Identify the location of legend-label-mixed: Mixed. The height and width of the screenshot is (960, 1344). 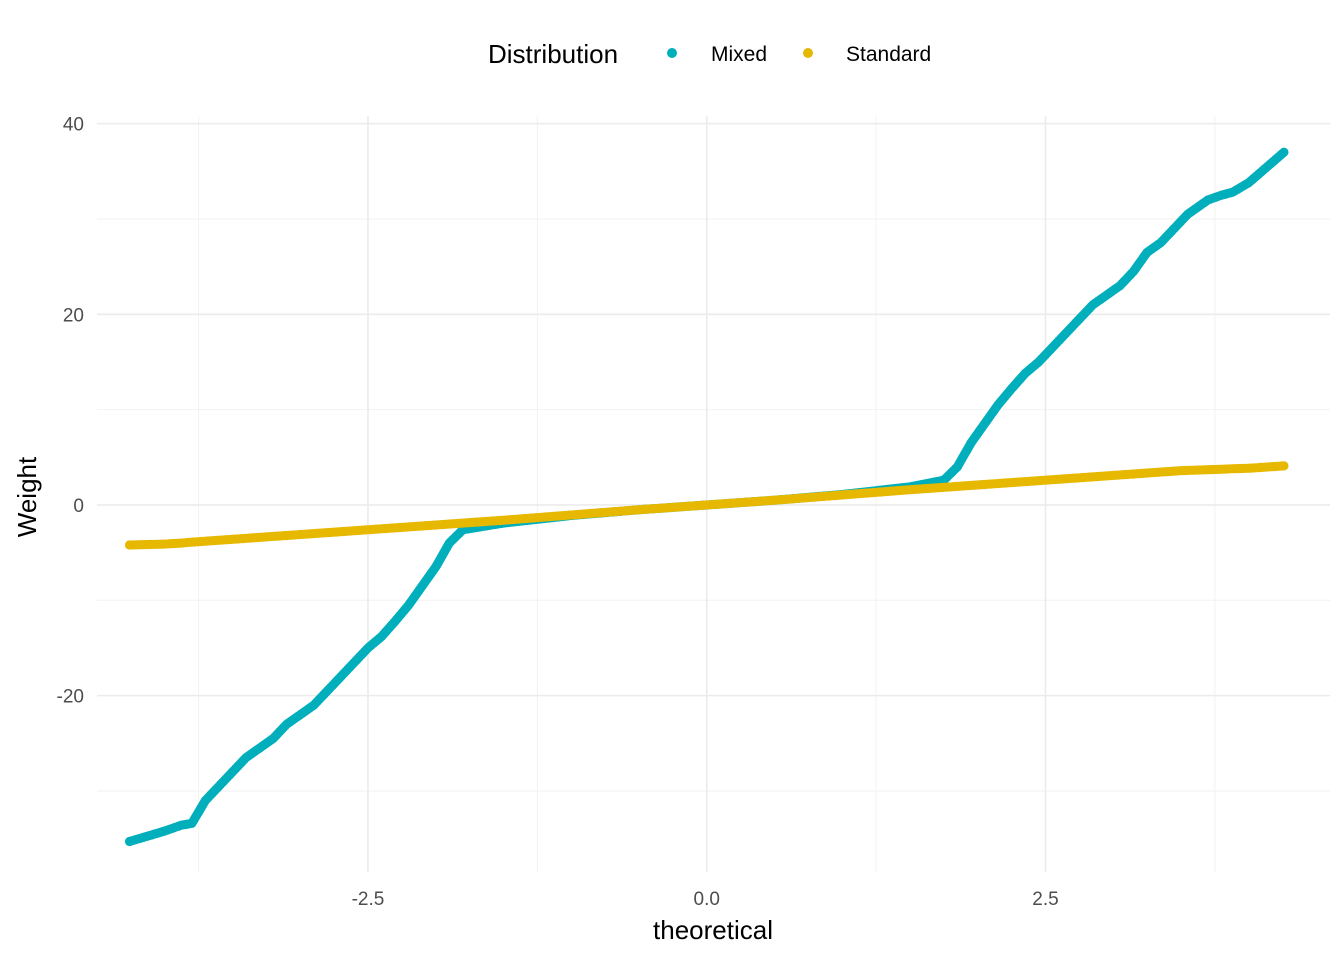
(739, 54).